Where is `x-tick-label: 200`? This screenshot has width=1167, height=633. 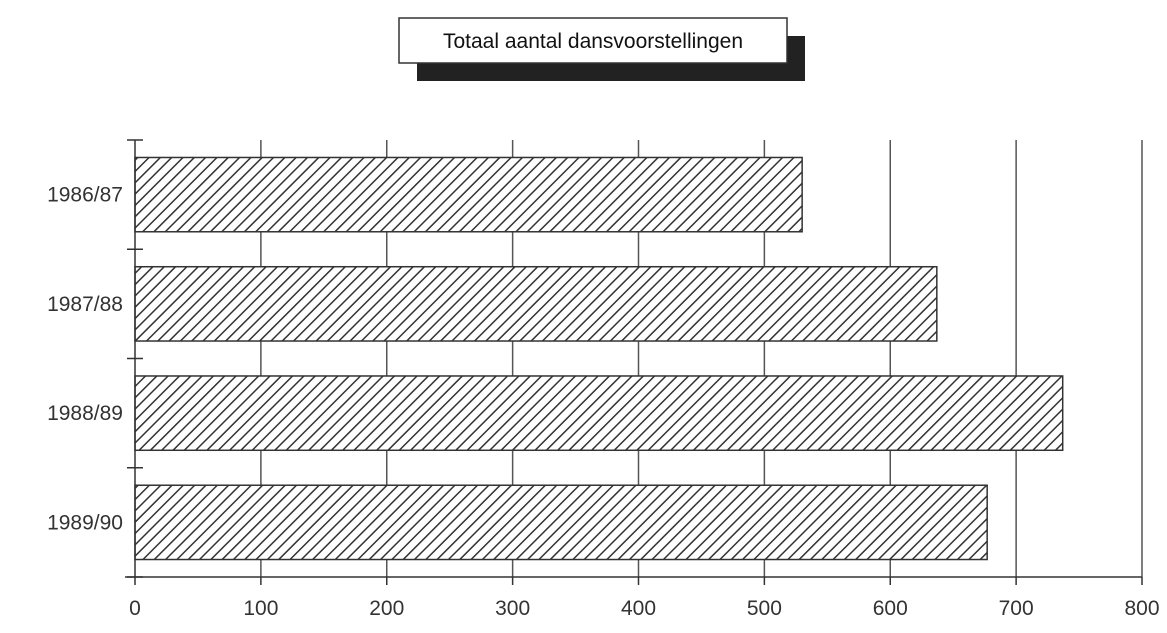 x-tick-label: 200 is located at coordinates (386, 608).